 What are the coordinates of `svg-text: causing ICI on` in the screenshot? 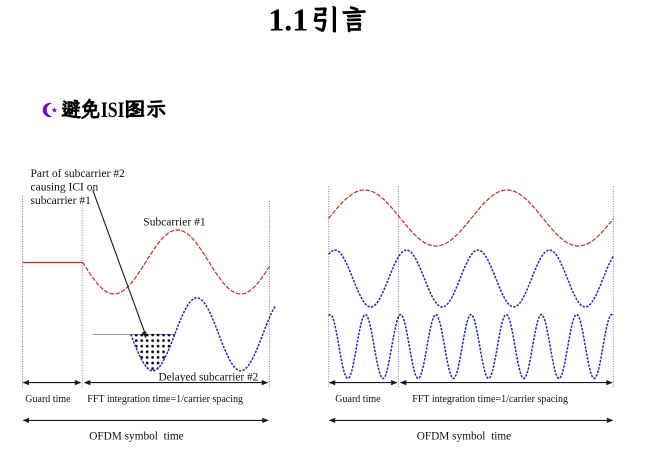 It's located at (65, 187).